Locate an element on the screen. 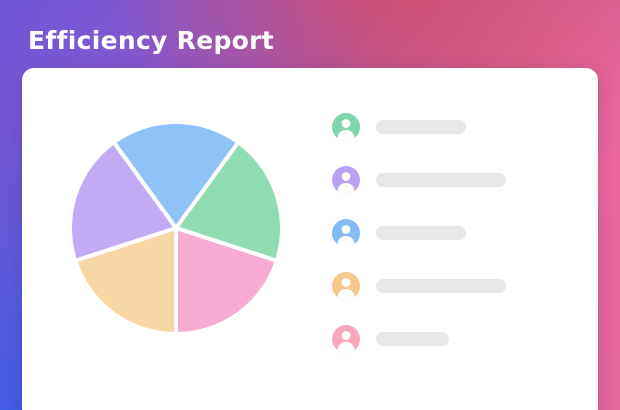 The height and width of the screenshot is (410, 620). page-title: Efficiency Report is located at coordinates (151, 40).